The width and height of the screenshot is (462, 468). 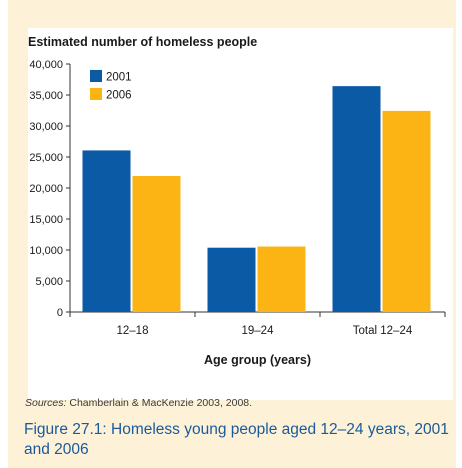 What do you see at coordinates (96, 94) in the screenshot?
I see `legend-swatch-2006` at bounding box center [96, 94].